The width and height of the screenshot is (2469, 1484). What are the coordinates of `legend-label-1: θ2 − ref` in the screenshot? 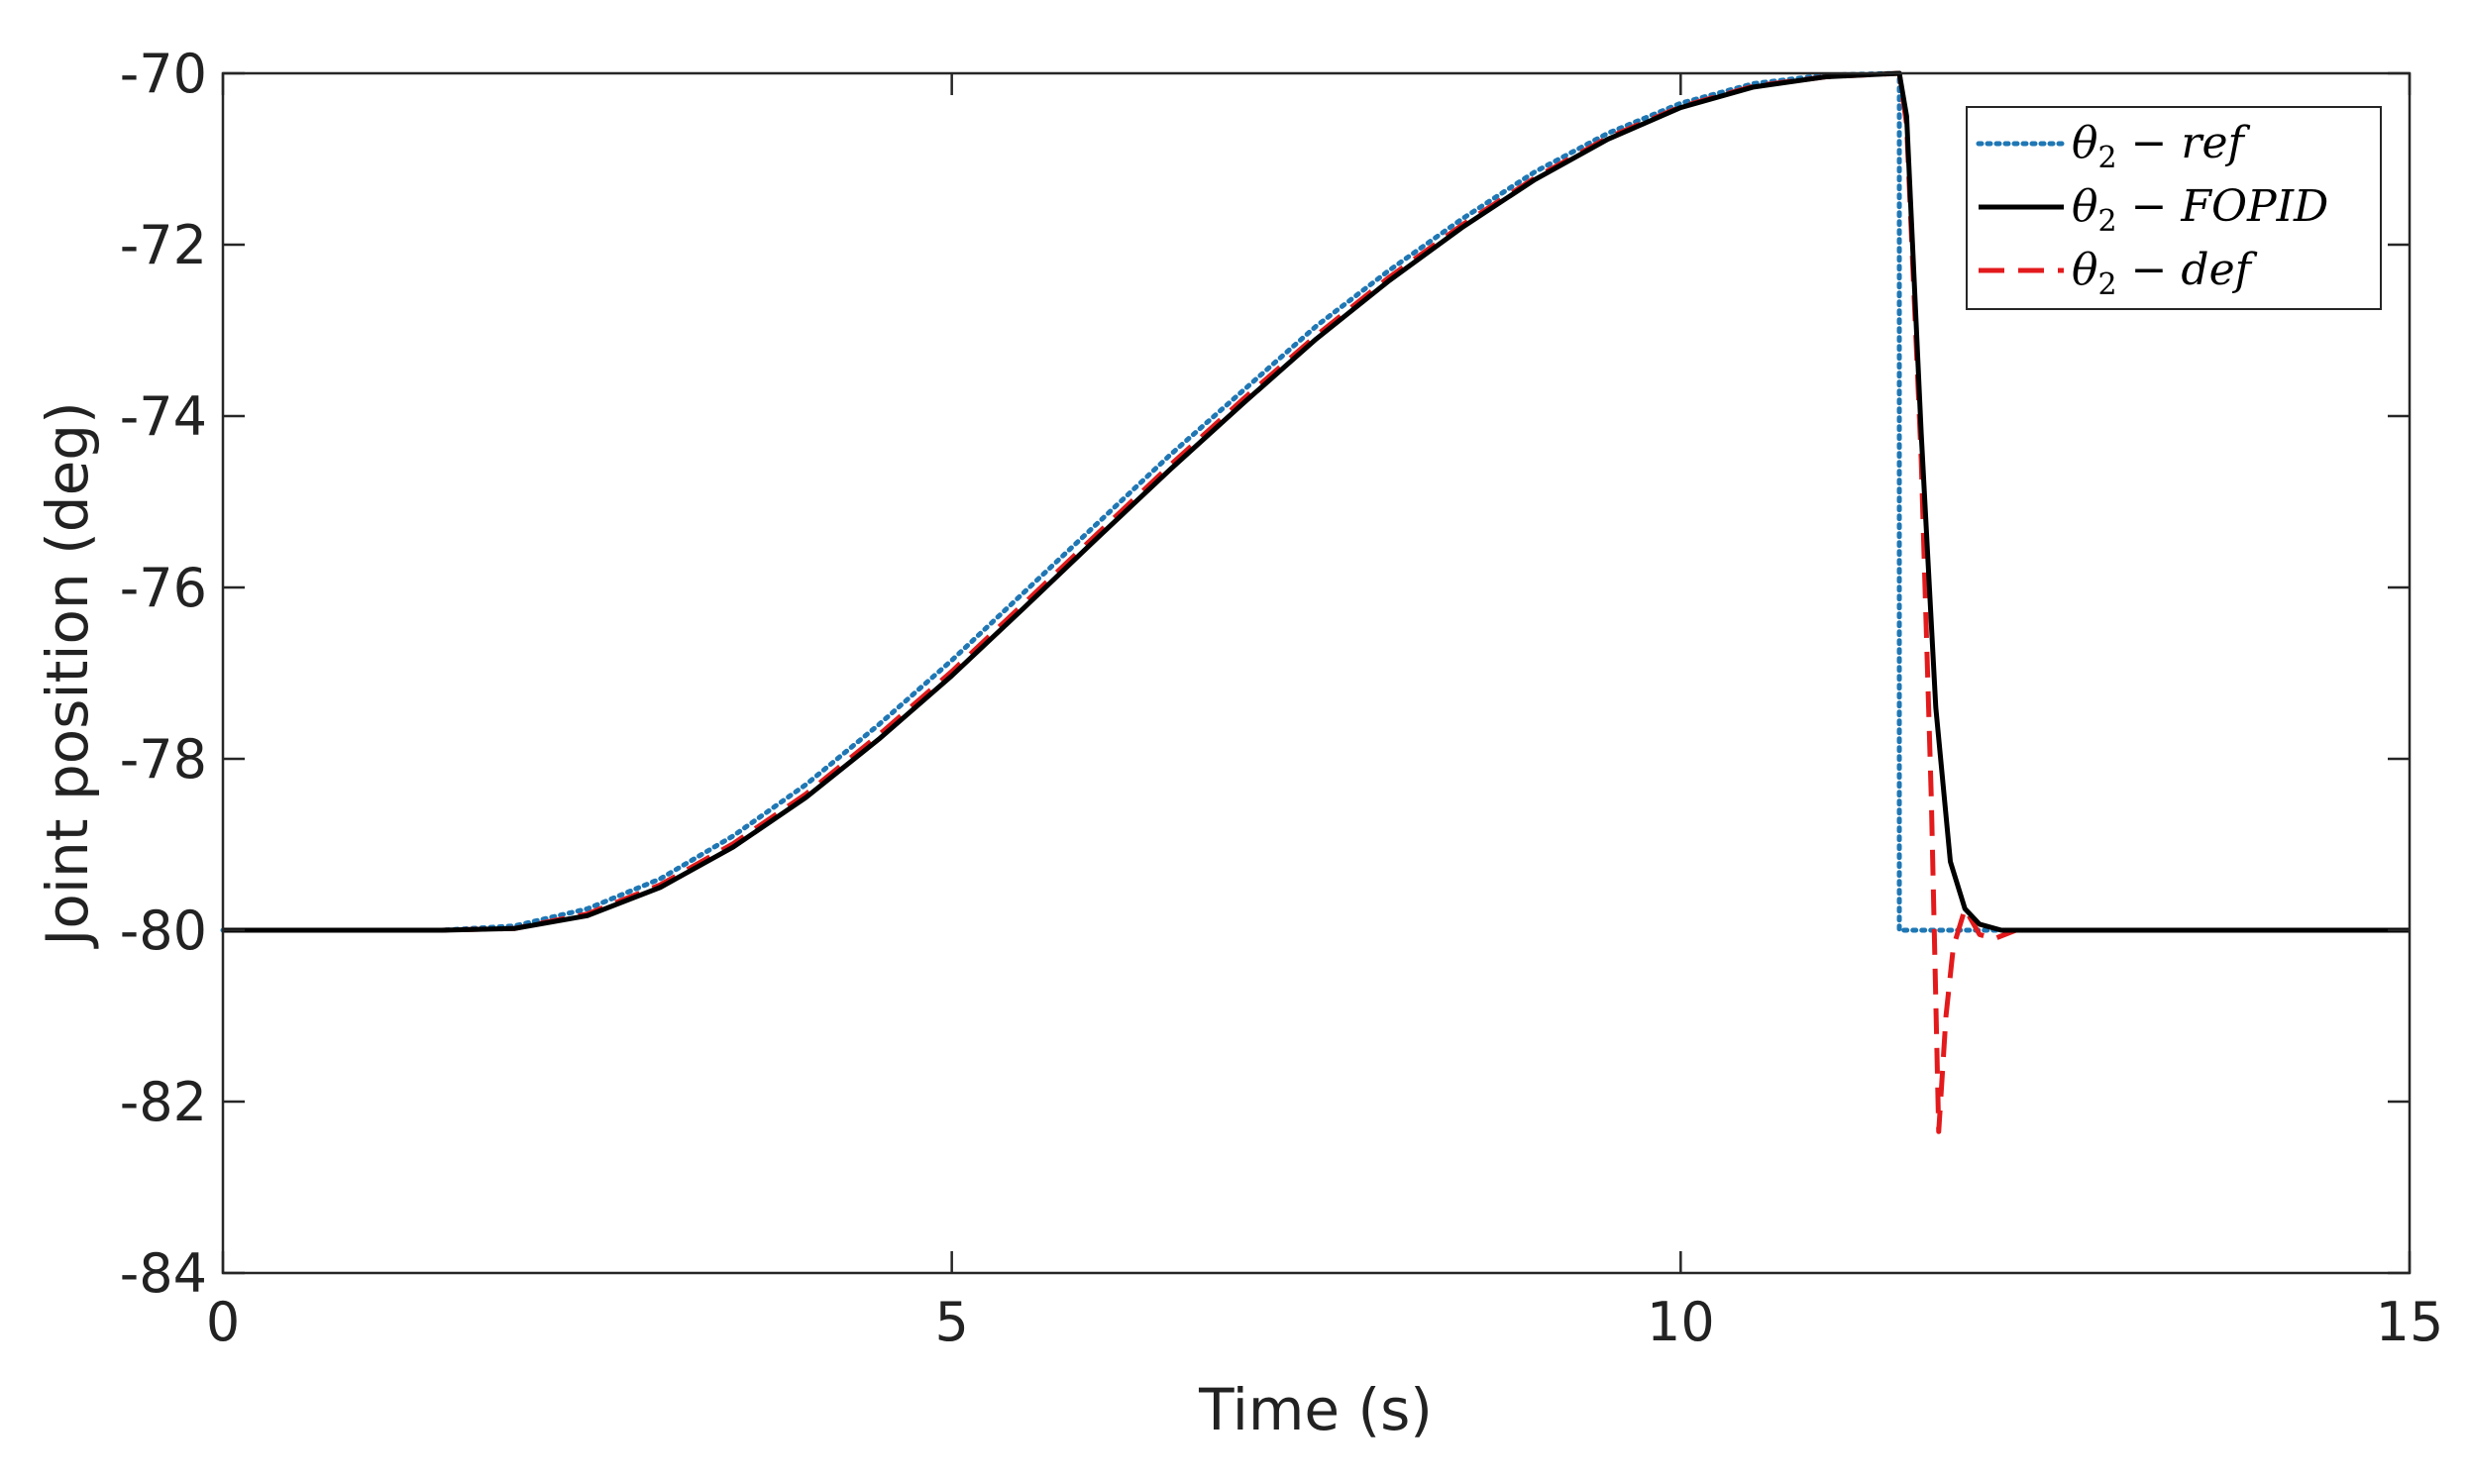 It's located at (2161, 147).